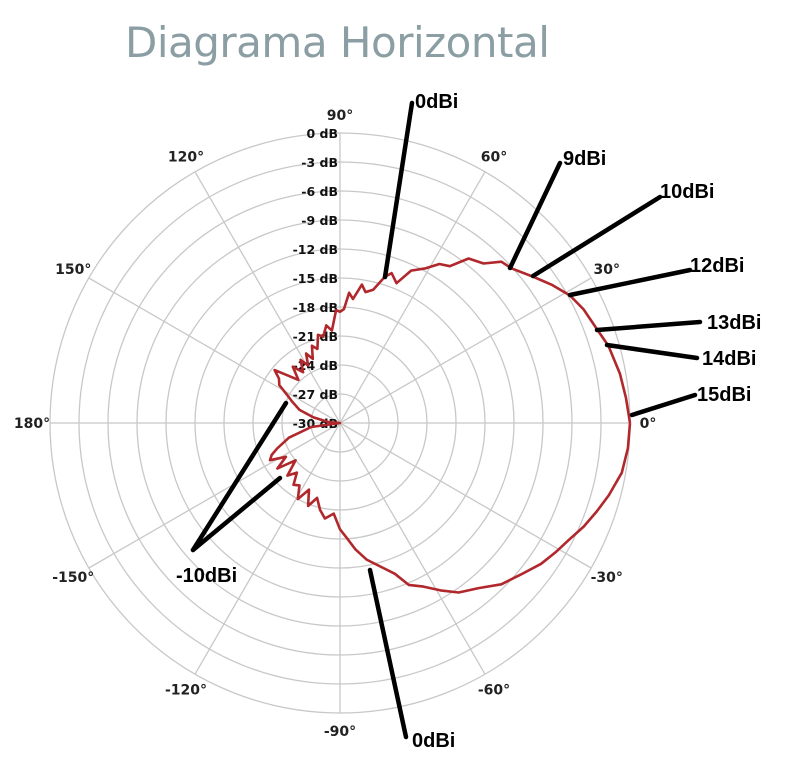  I want to click on annotation-label: -10dBi, so click(206, 576).